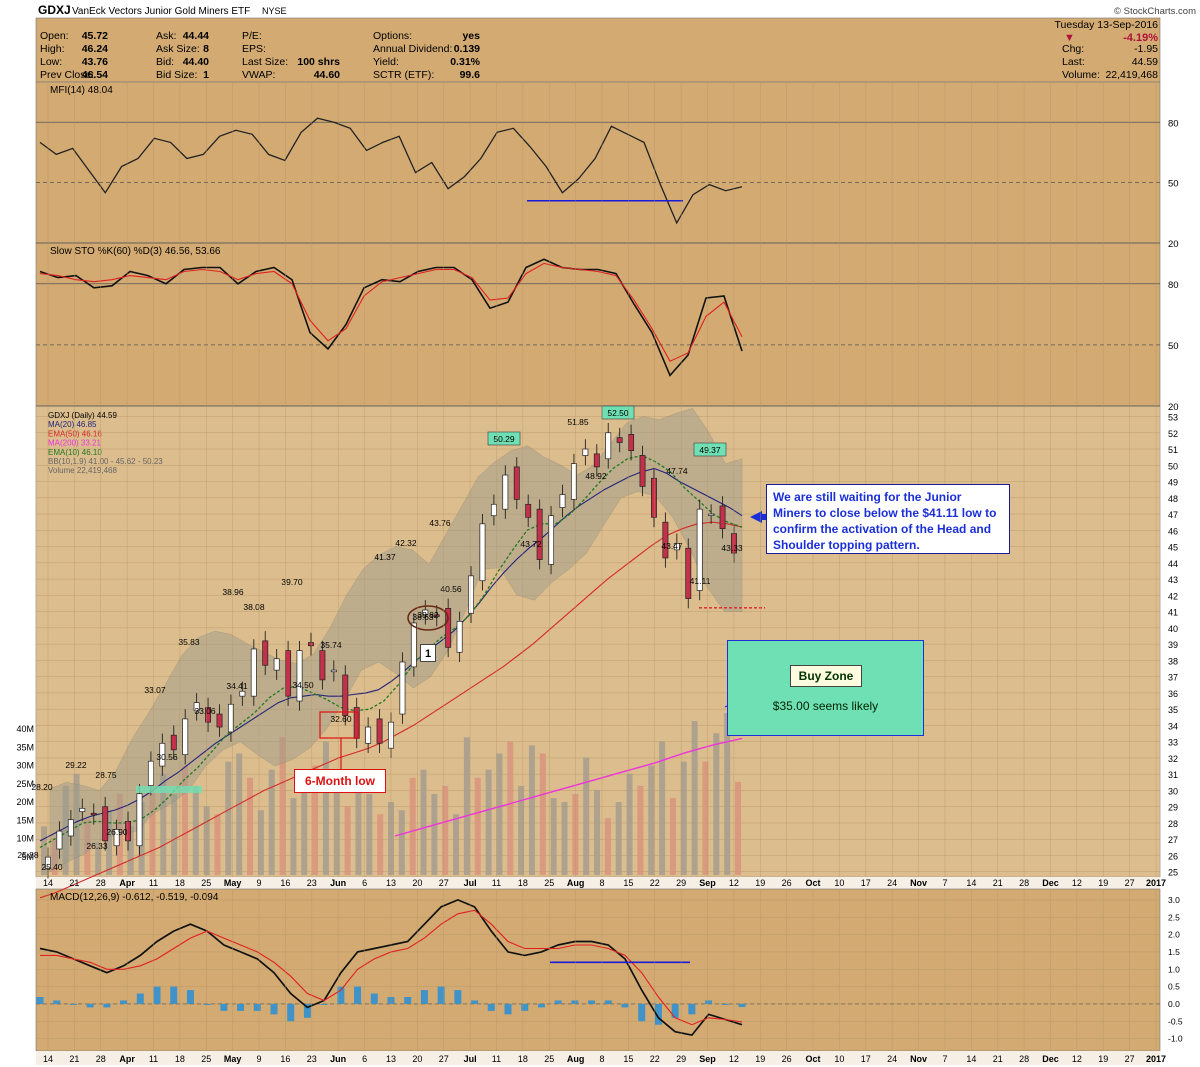  What do you see at coordinates (549, 883) in the screenshot?
I see `x-tick-label: 25` at bounding box center [549, 883].